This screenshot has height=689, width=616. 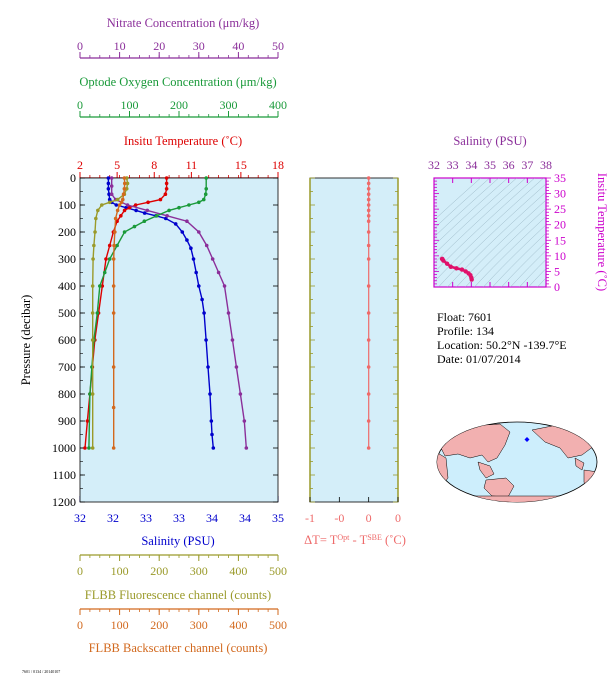 What do you see at coordinates (502, 345) in the screenshot?
I see `location-text: Location: 50.2°N -139.7°E` at bounding box center [502, 345].